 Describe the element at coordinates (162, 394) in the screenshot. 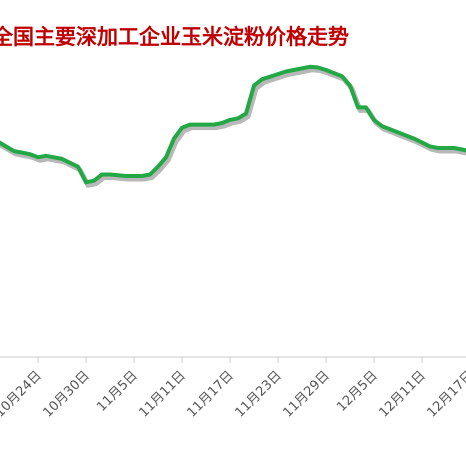

I see `x-tick-label: 11月11日` at that location.